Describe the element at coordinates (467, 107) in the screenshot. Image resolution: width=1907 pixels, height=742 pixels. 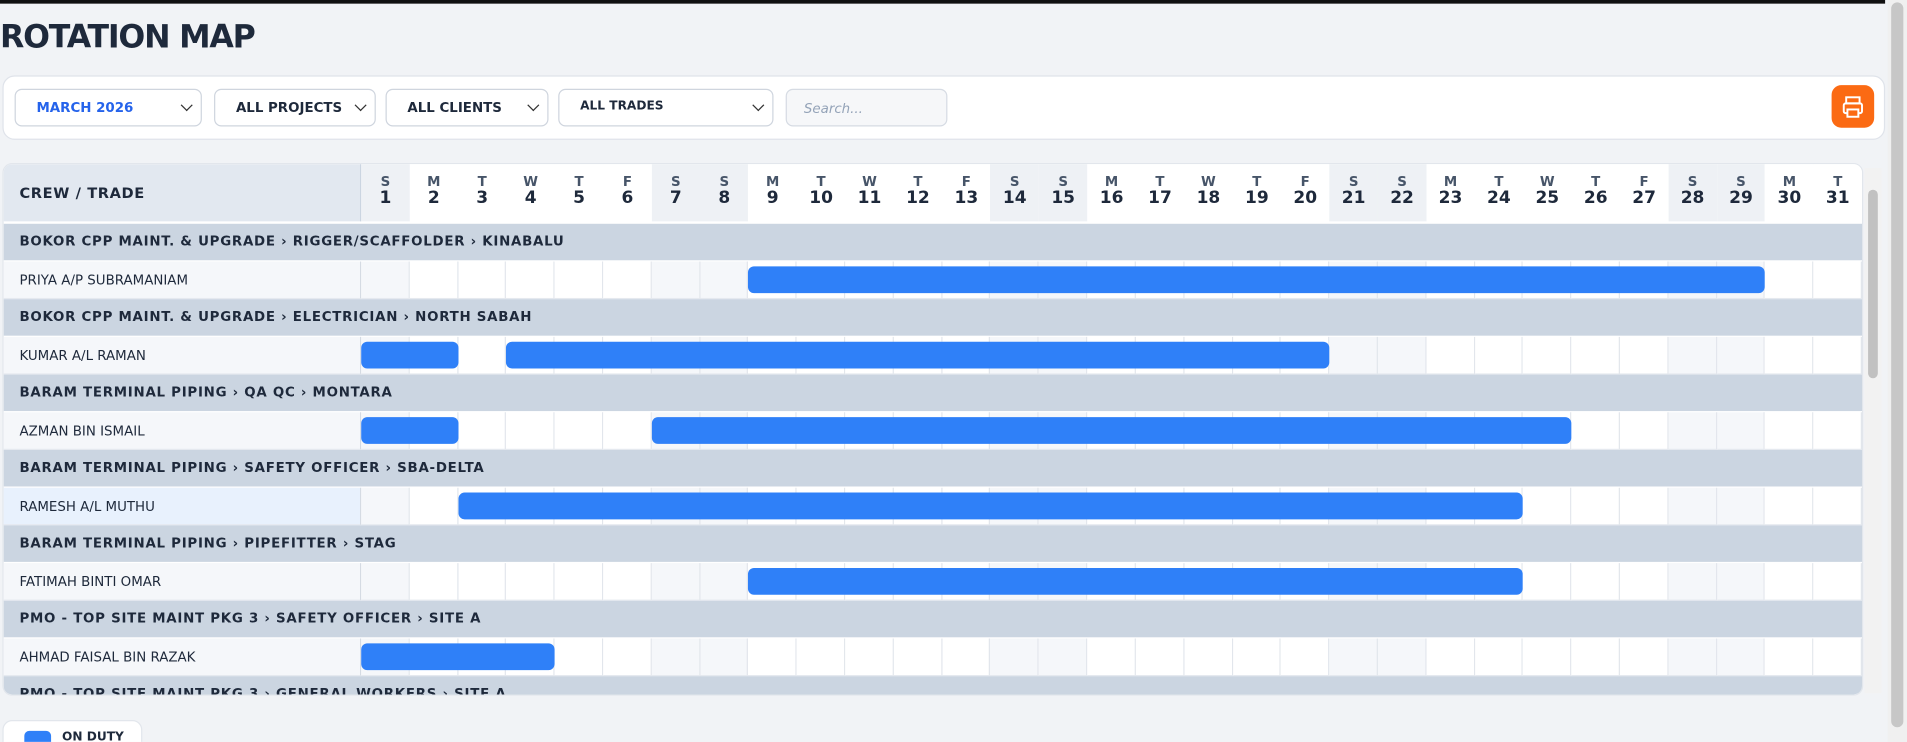
I see `clients-select: ALL CLIENTS` at that location.